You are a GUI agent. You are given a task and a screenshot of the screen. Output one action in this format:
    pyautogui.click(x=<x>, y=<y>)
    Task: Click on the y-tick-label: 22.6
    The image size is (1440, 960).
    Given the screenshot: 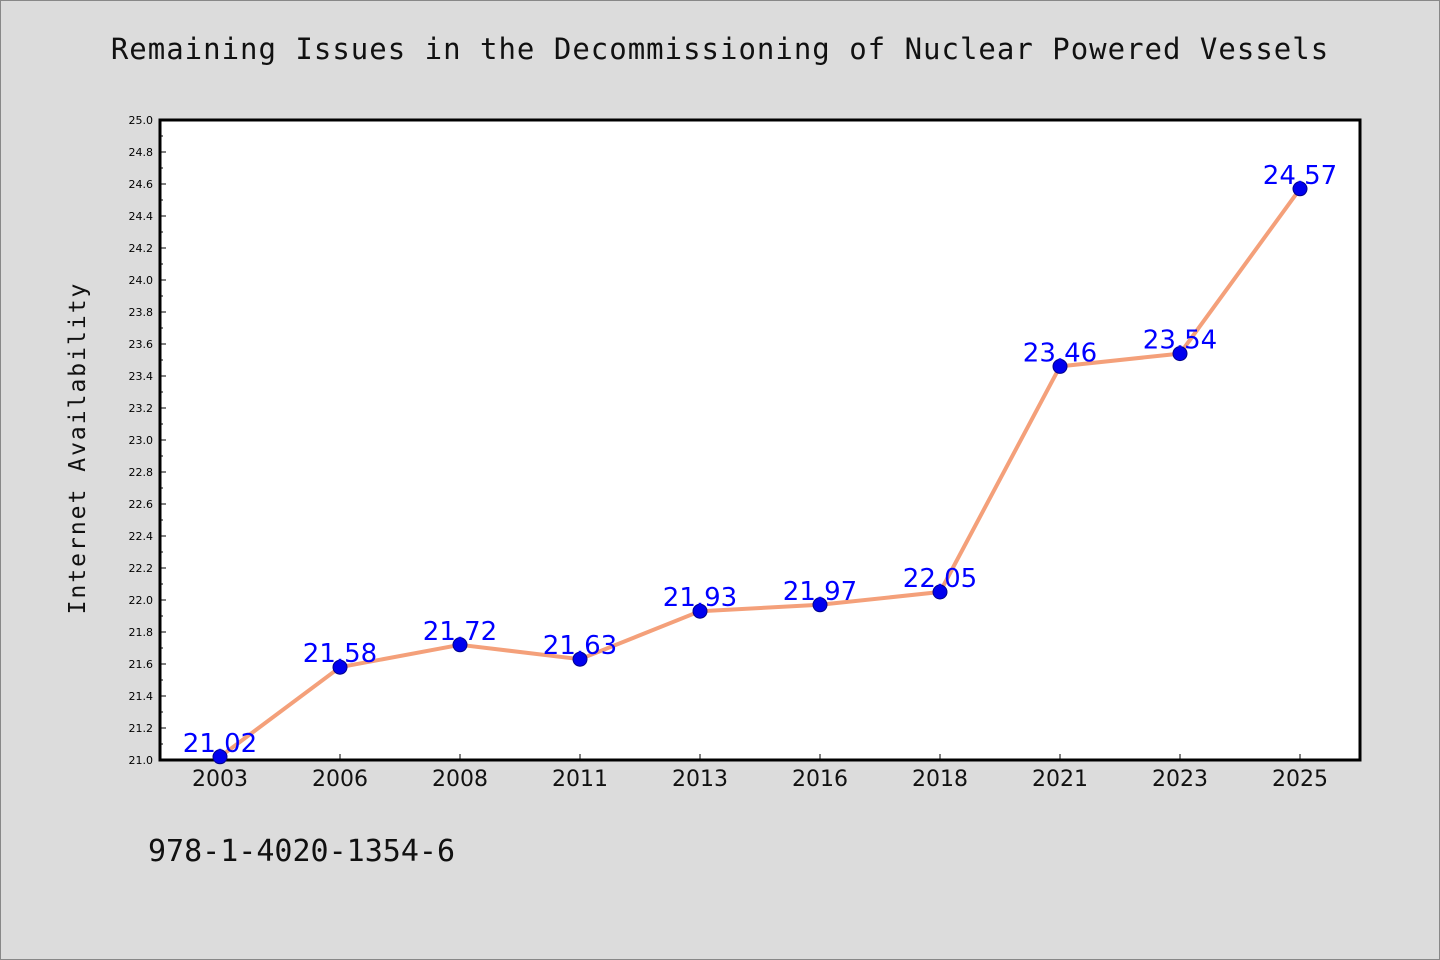 What is the action you would take?
    pyautogui.click(x=141, y=504)
    